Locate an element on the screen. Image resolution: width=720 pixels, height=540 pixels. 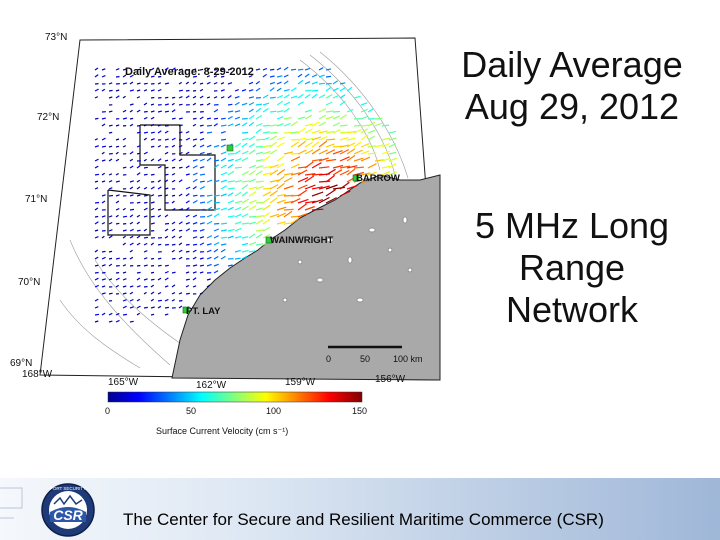
place-label-wainwright: WAINWRIGHT is located at coordinates (302, 240).